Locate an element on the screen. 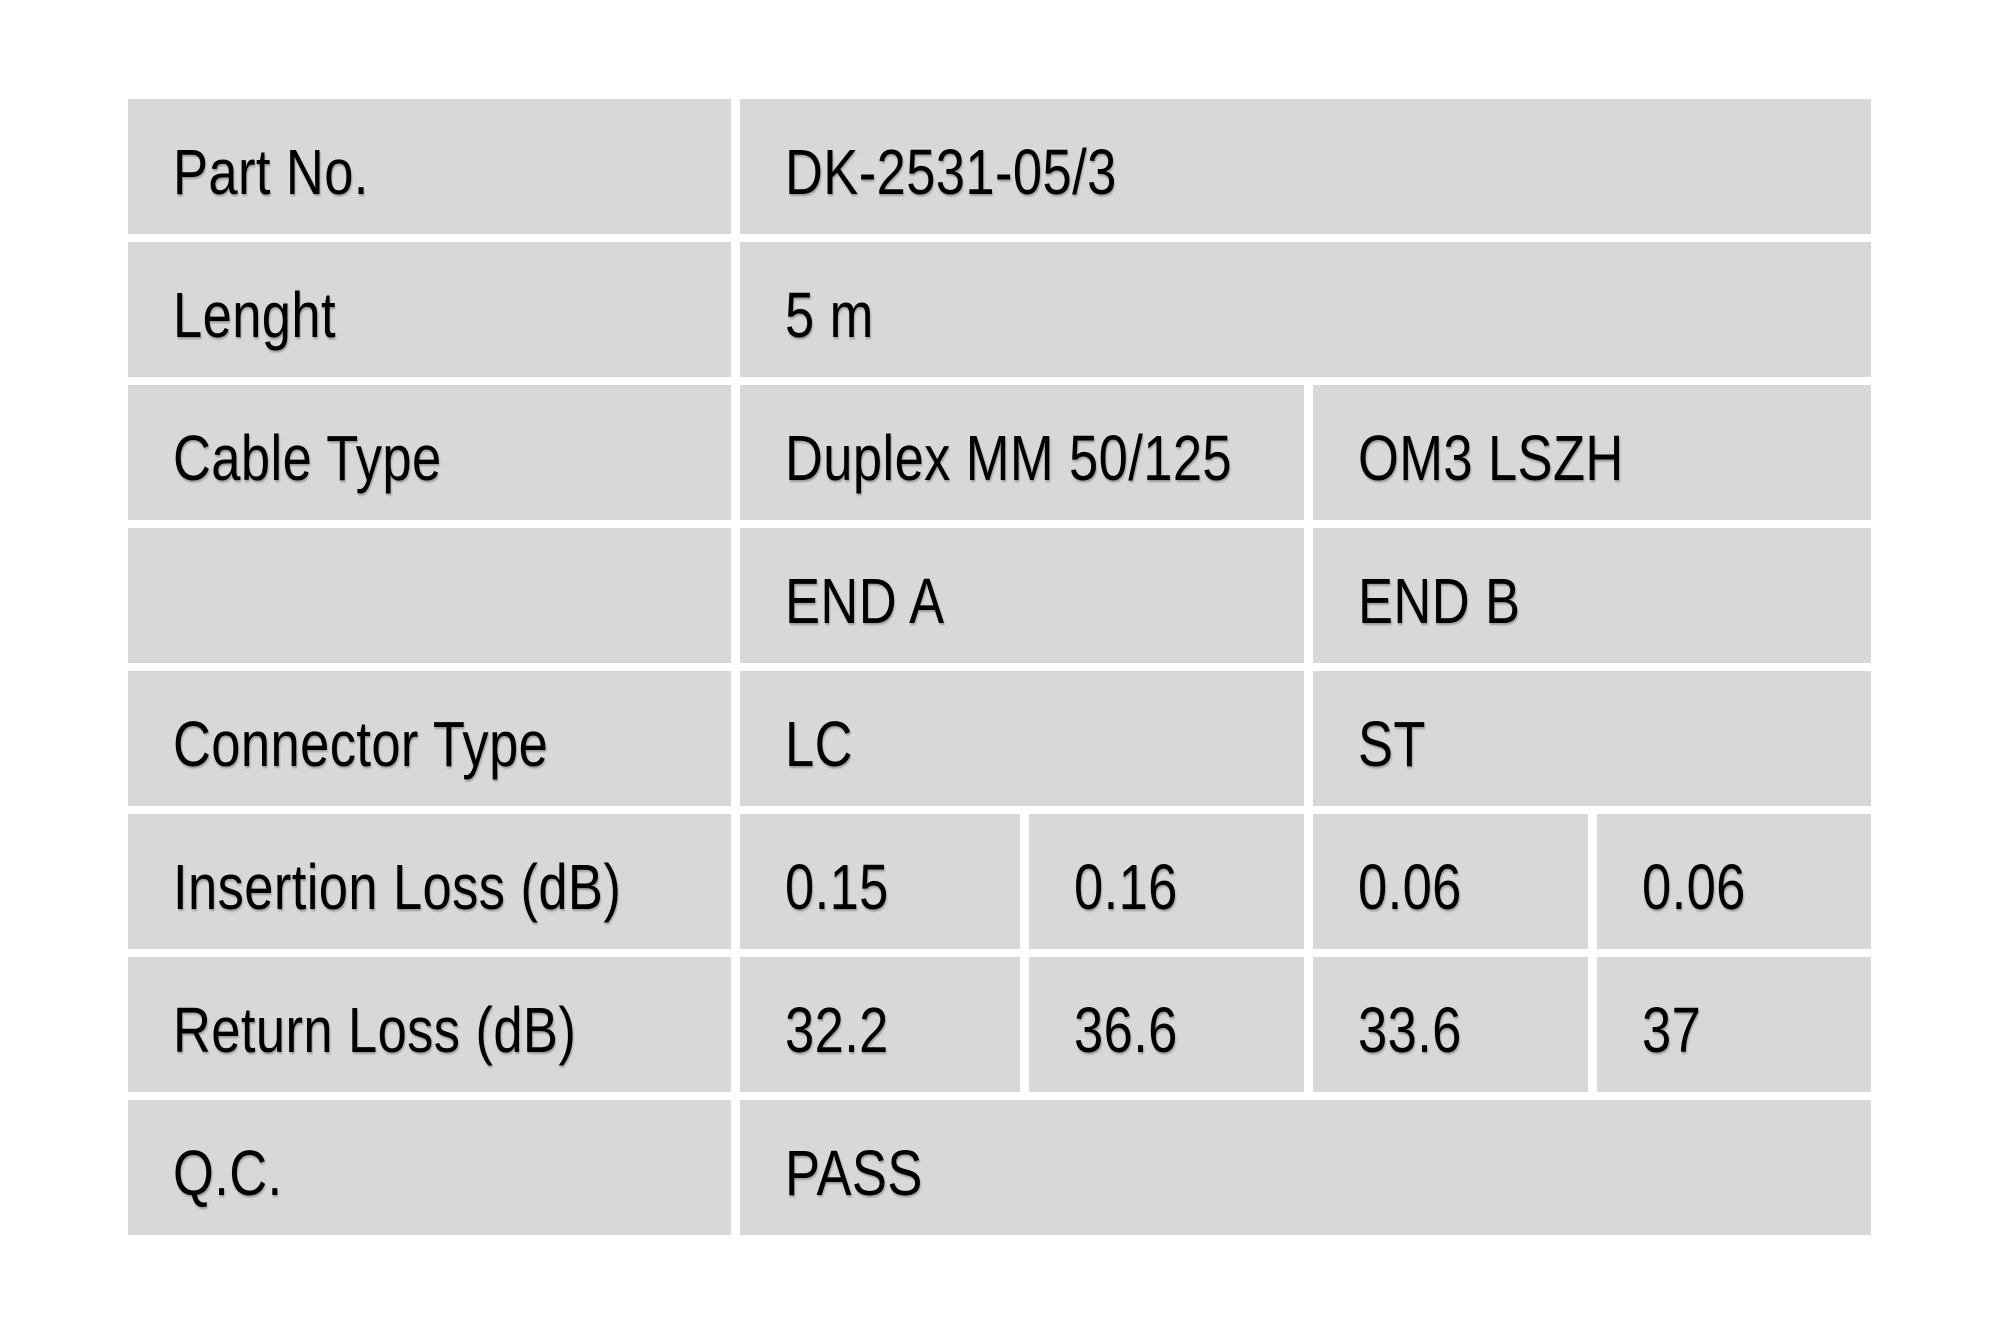 The height and width of the screenshot is (1333, 2000). row-label-cell: Insertion Loss (dB) is located at coordinates (429, 881).